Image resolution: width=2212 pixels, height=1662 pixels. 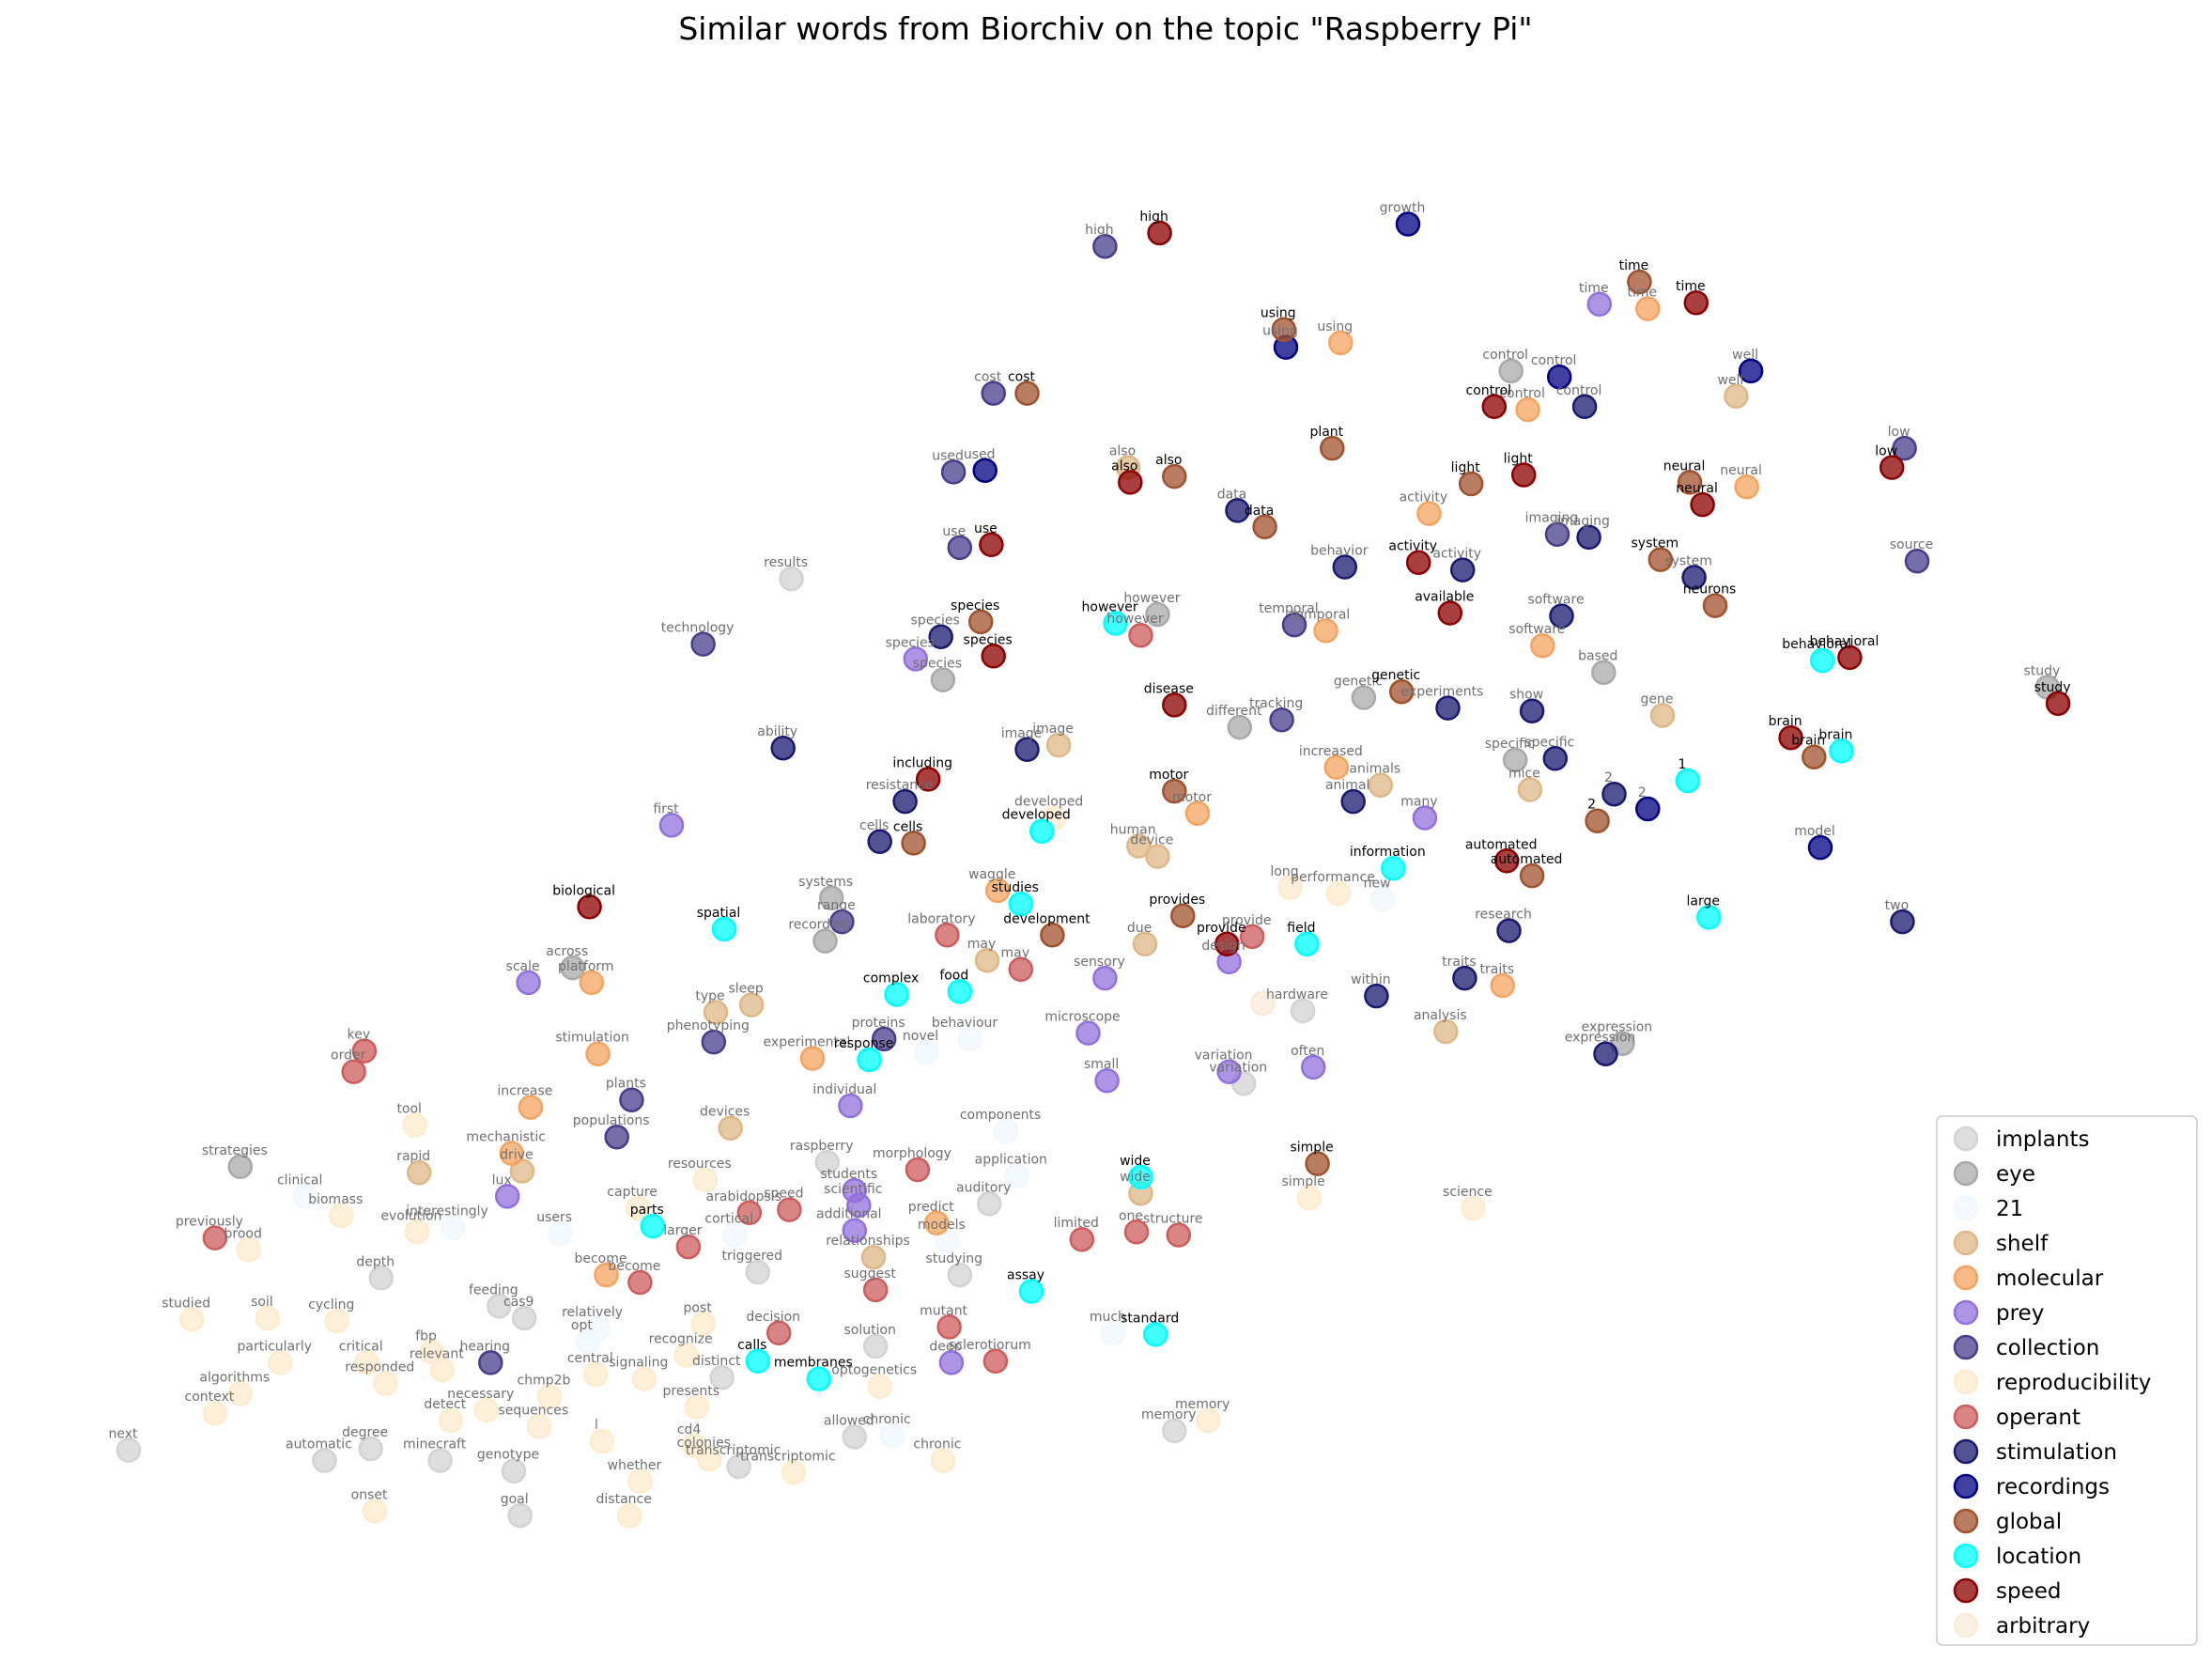 I want to click on point-label: high, so click(x=1099, y=231).